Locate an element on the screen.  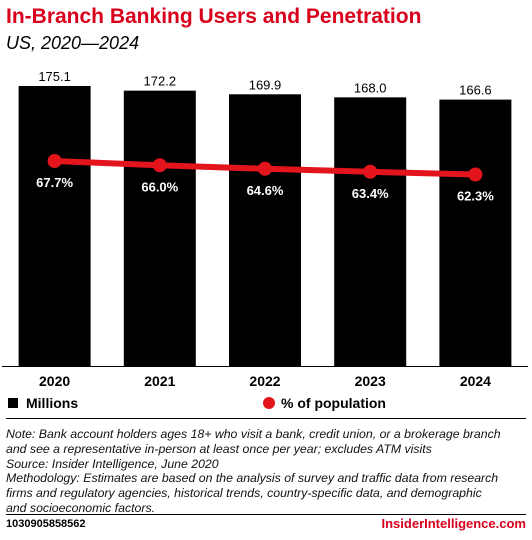
bar-value-label-2020: 175.1 is located at coordinates (54, 76).